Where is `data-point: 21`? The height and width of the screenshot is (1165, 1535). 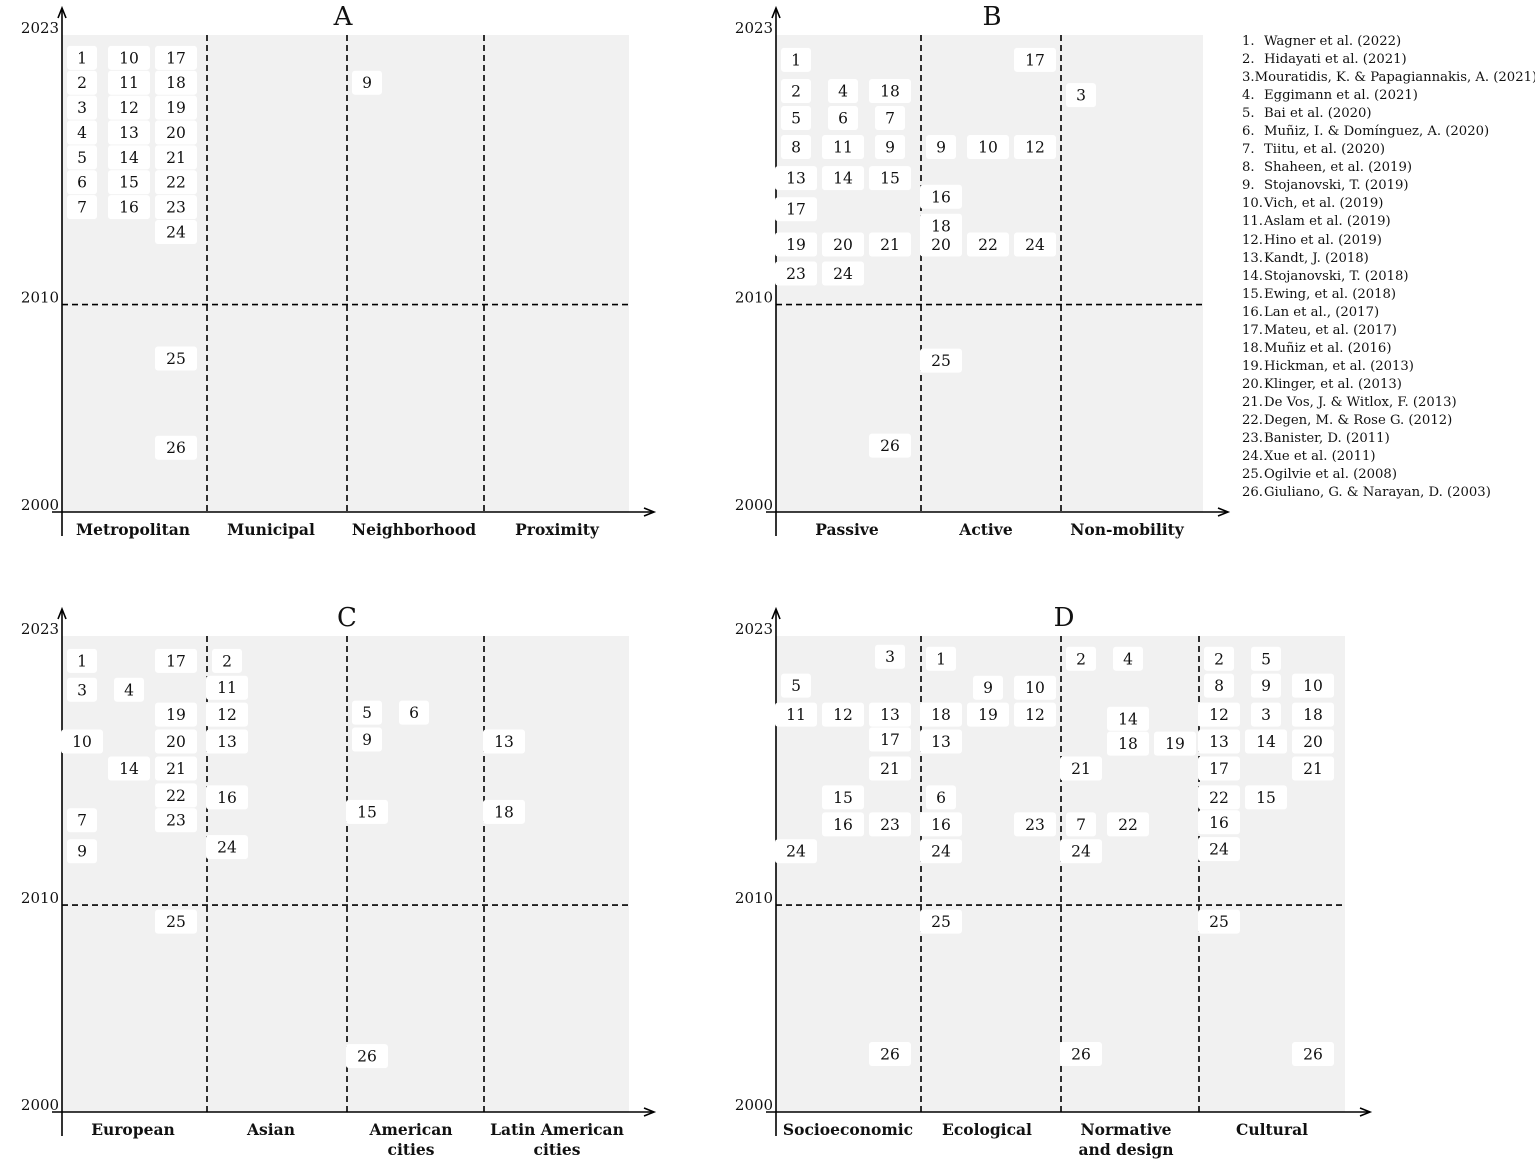 data-point: 21 is located at coordinates (890, 244).